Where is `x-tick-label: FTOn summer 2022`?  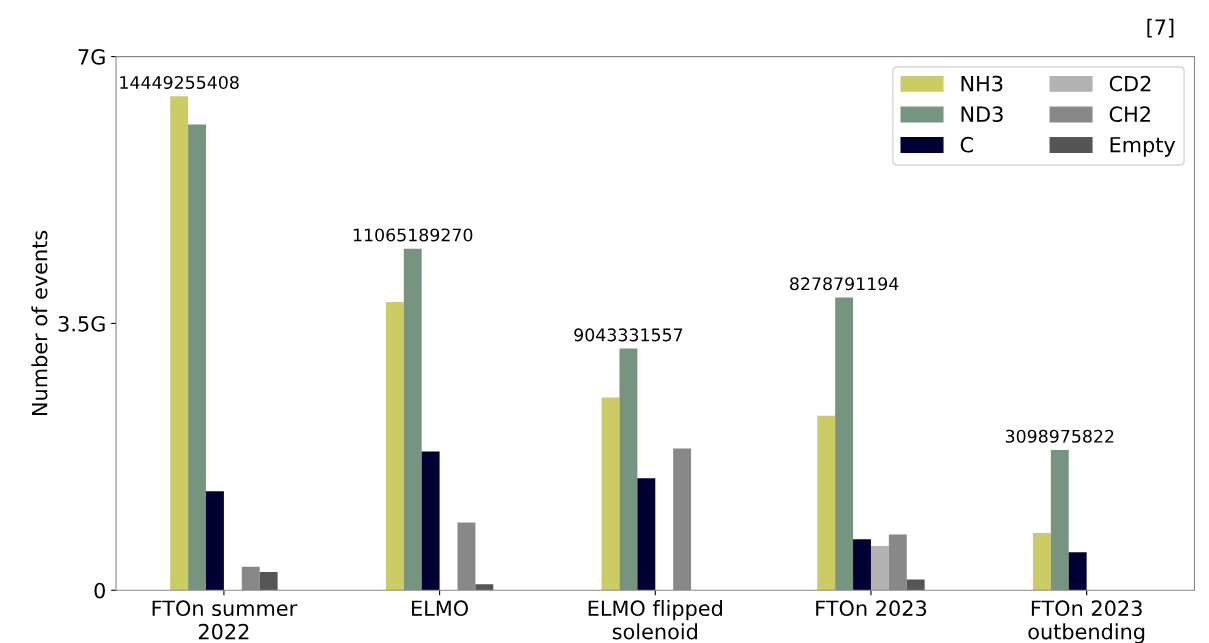
x-tick-label: FTOn summer 2022 is located at coordinates (225, 620).